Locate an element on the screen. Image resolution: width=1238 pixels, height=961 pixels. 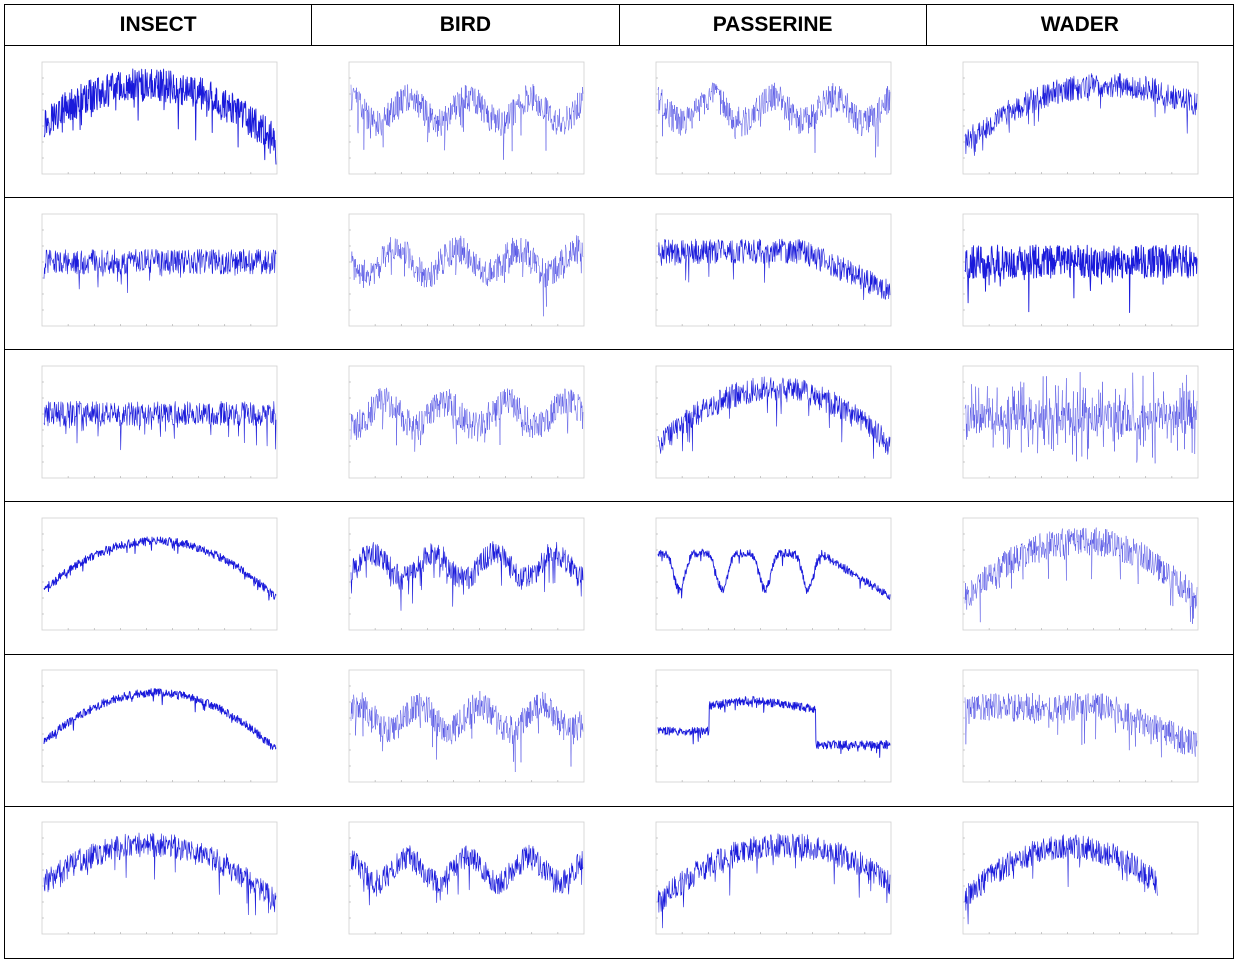
column-header-insect: INSECT is located at coordinates (158, 25).